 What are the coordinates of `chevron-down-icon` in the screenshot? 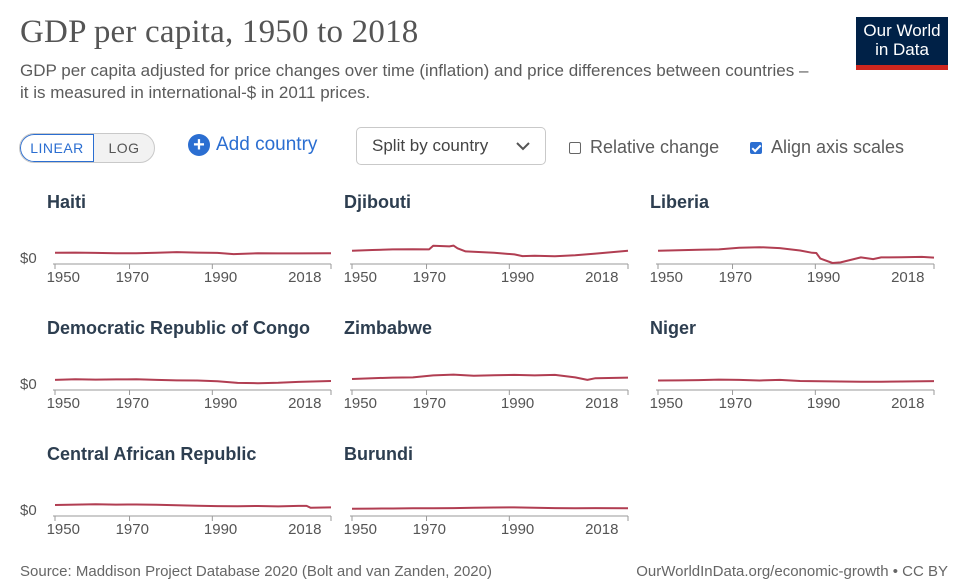 It's located at (523, 146).